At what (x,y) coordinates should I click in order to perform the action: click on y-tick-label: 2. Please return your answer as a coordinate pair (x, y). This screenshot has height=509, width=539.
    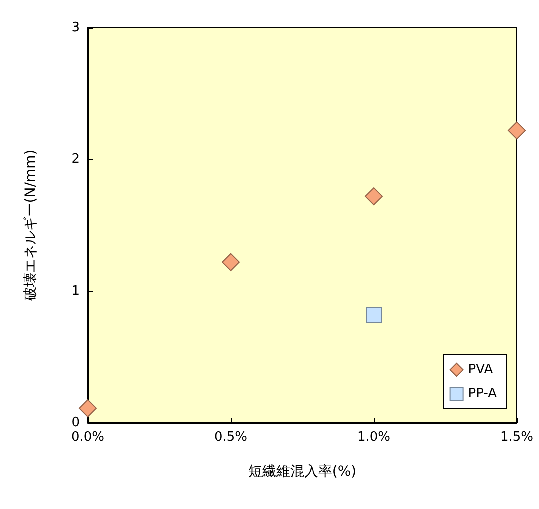
    Looking at the image, I should click on (76, 160).